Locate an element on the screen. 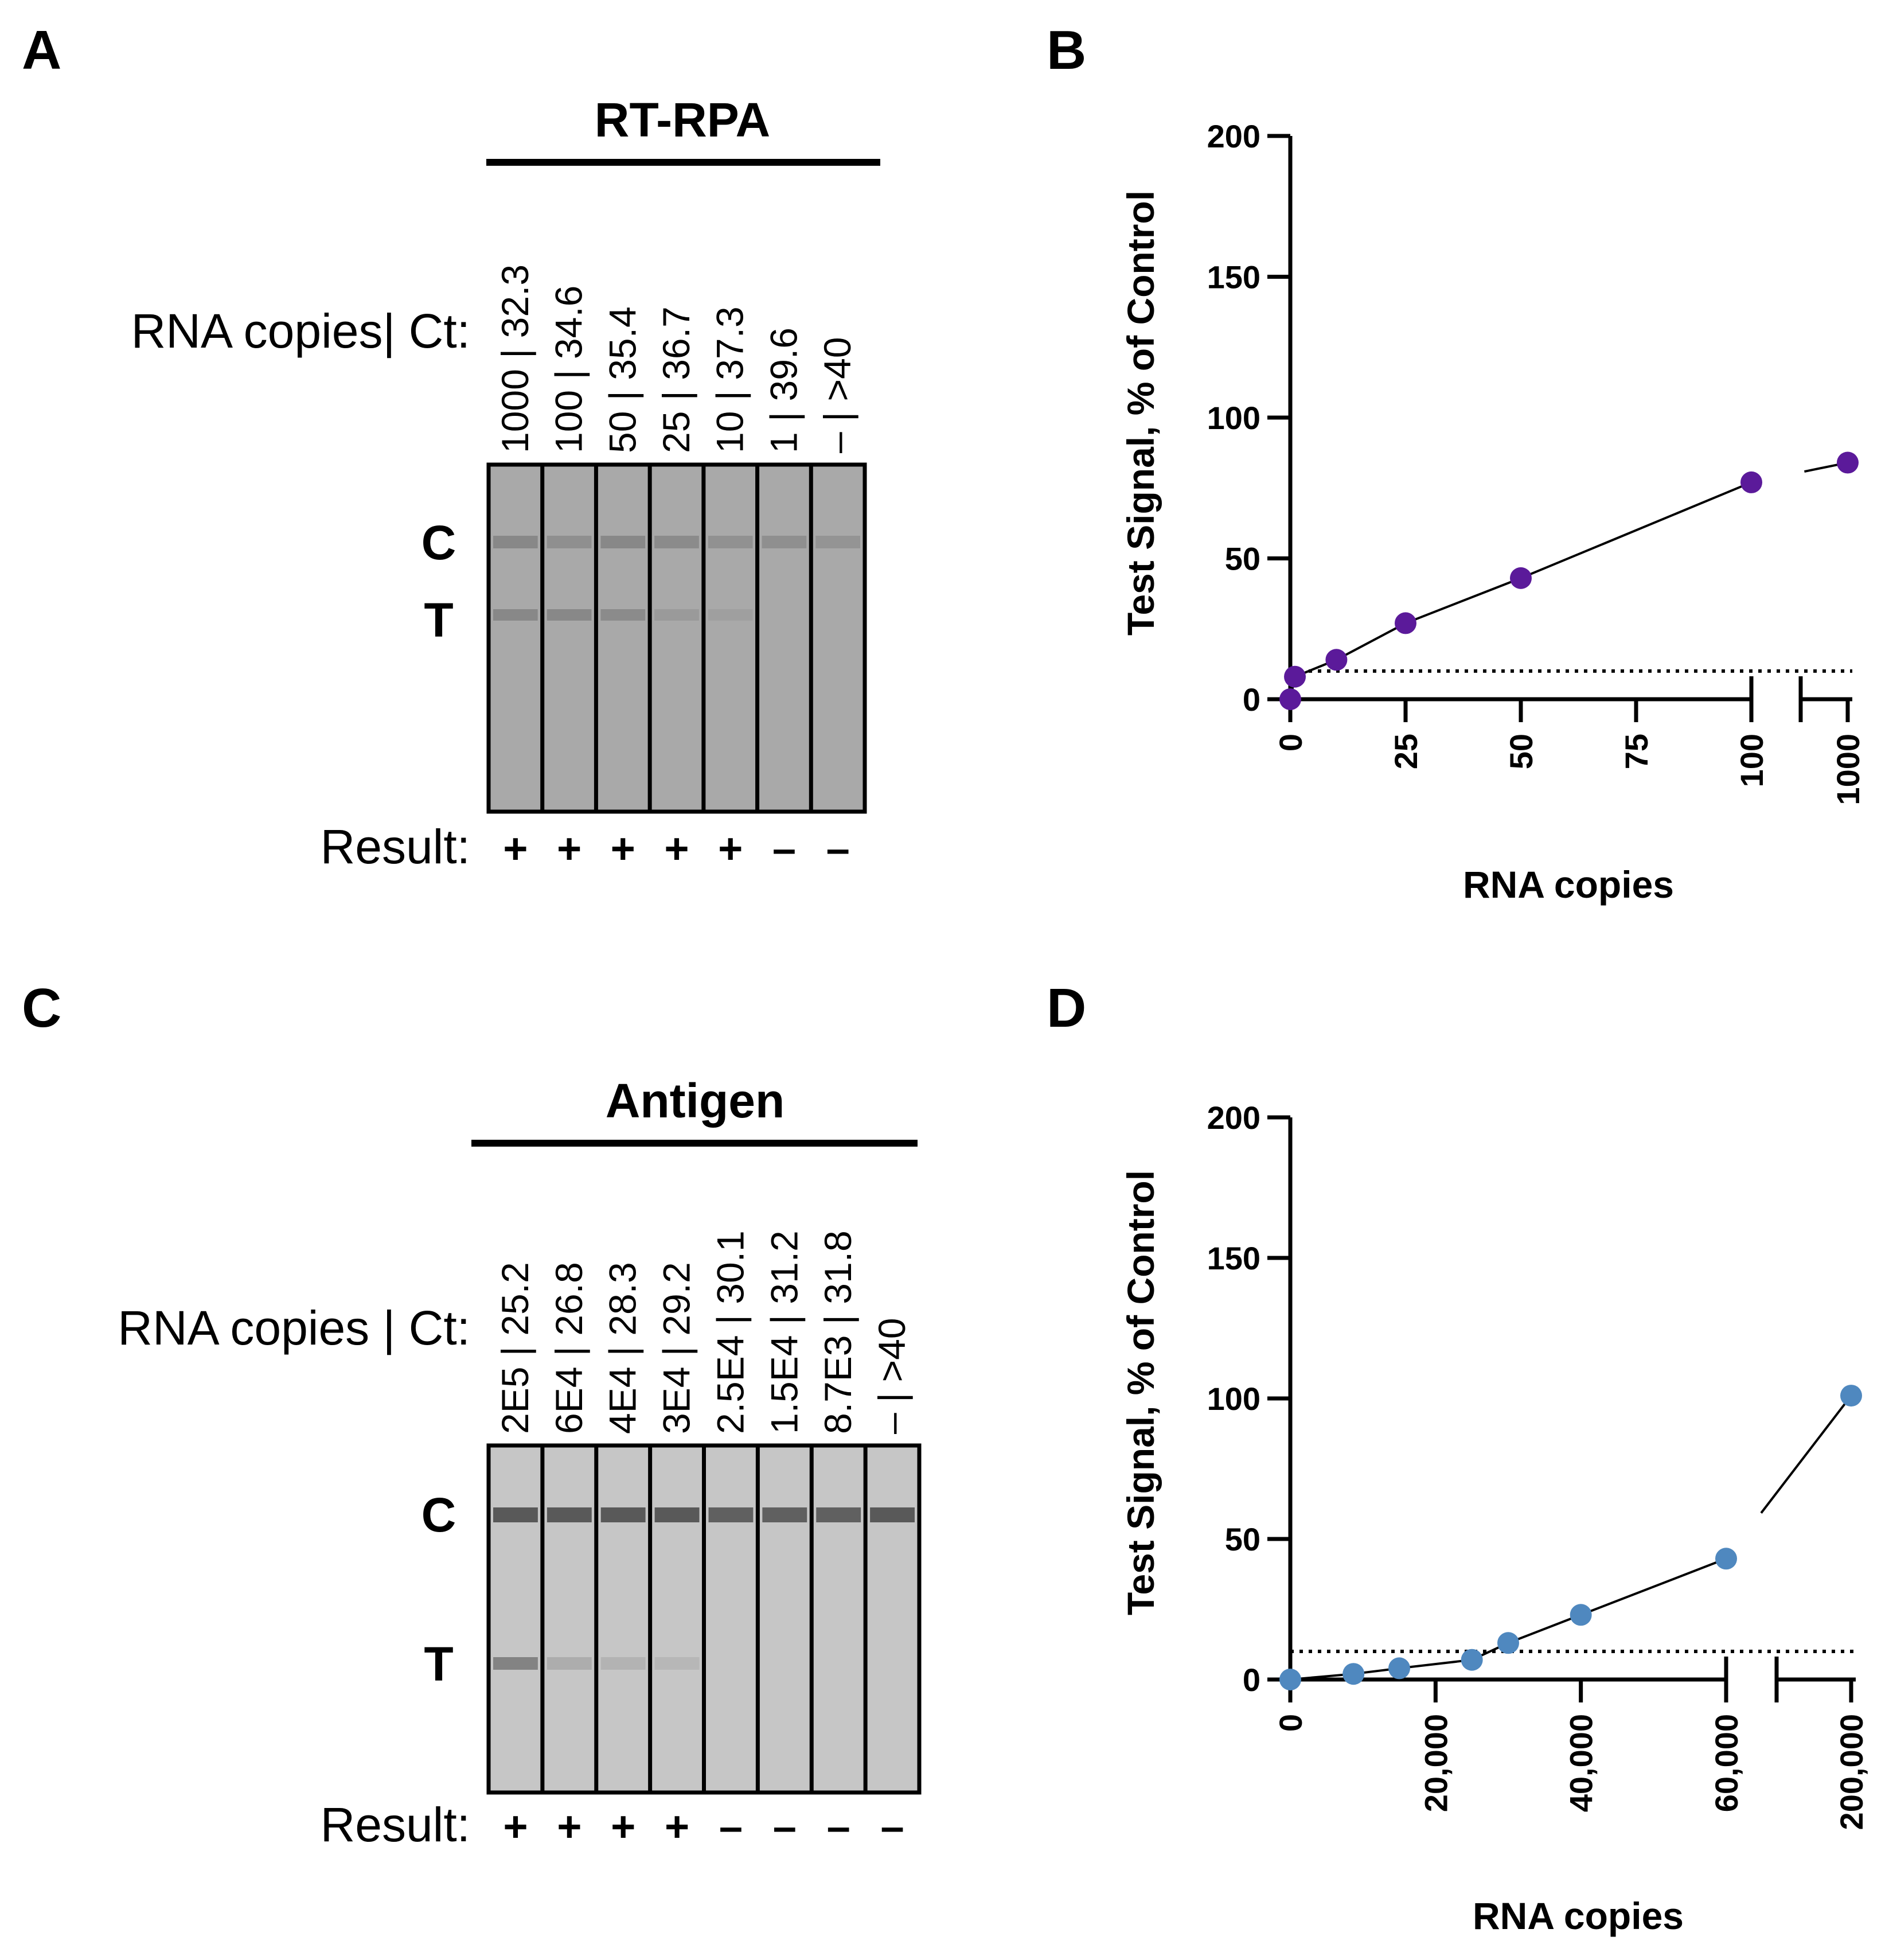 Image resolution: width=1889 pixels, height=1960 pixels. chart-b-x-tick-label: 1000 is located at coordinates (1848, 769).